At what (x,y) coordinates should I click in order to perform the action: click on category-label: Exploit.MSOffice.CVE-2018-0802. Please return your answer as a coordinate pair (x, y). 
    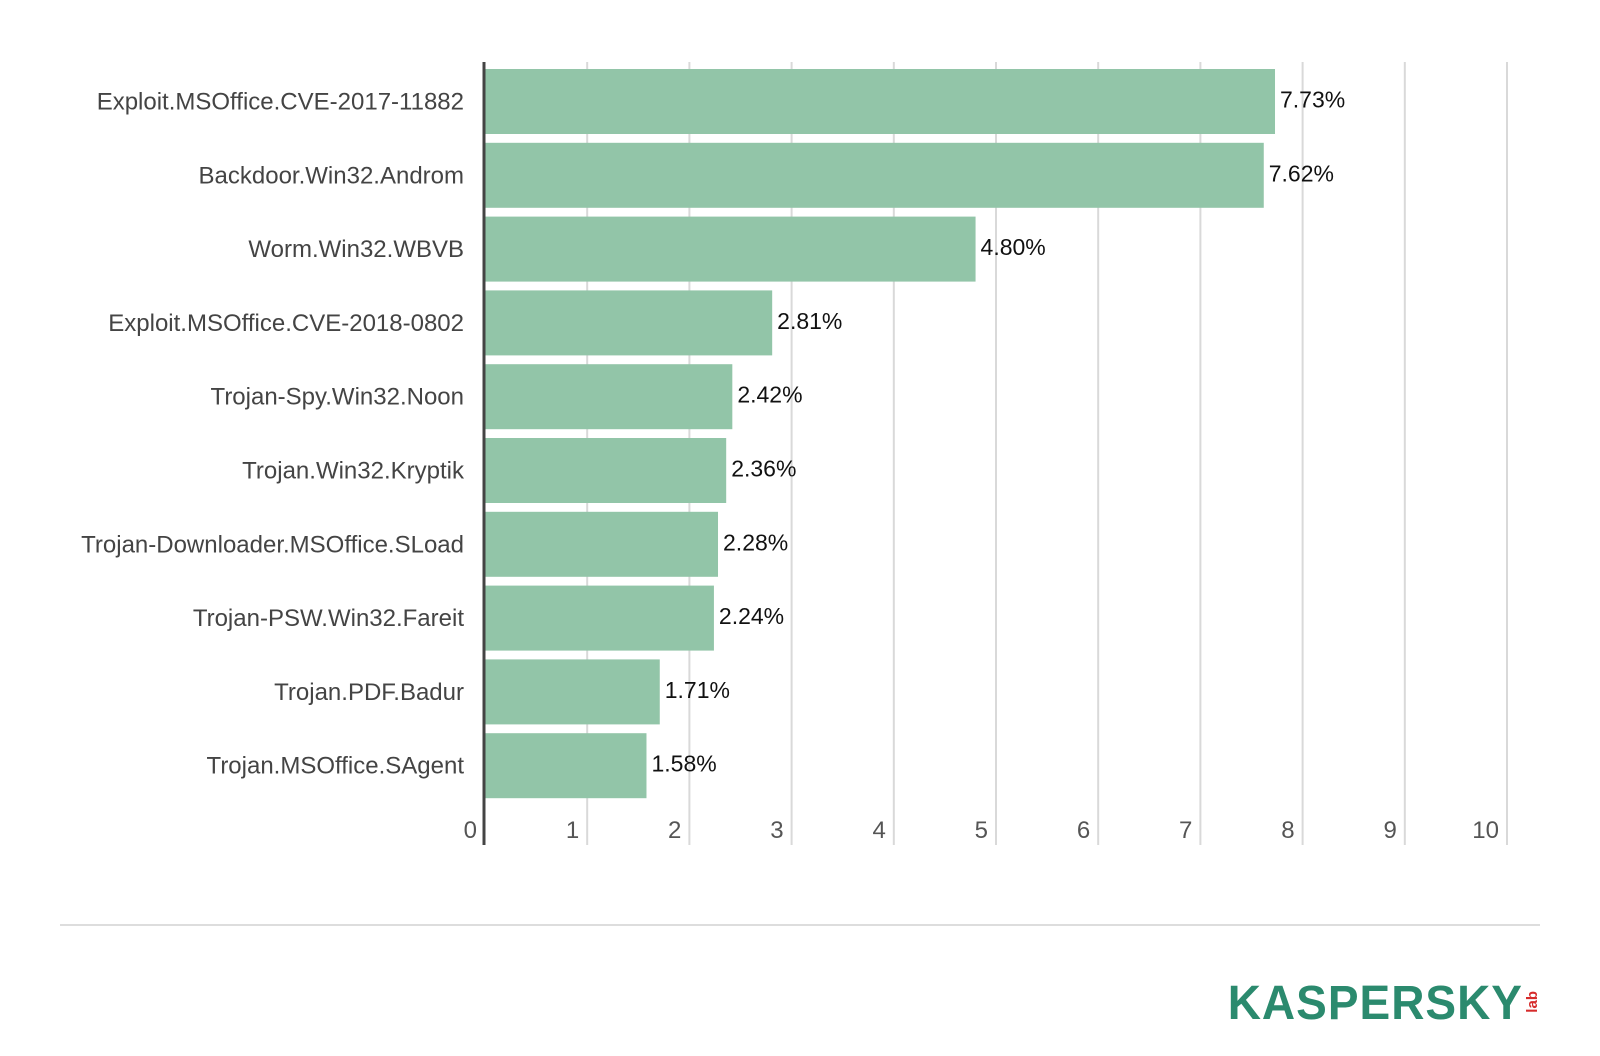
    Looking at the image, I should click on (286, 323).